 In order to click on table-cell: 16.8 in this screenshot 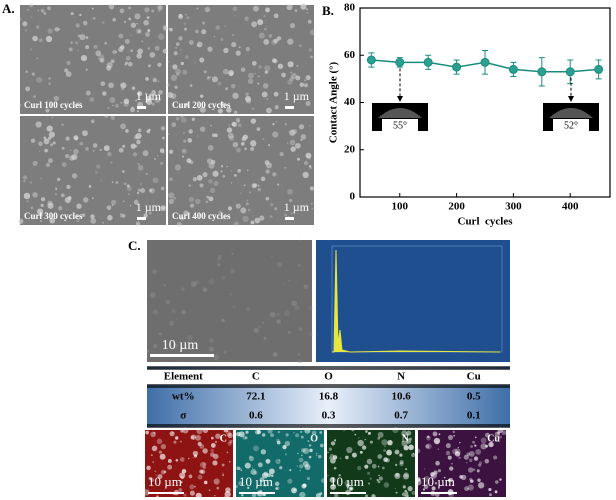, I will do `click(329, 397)`.